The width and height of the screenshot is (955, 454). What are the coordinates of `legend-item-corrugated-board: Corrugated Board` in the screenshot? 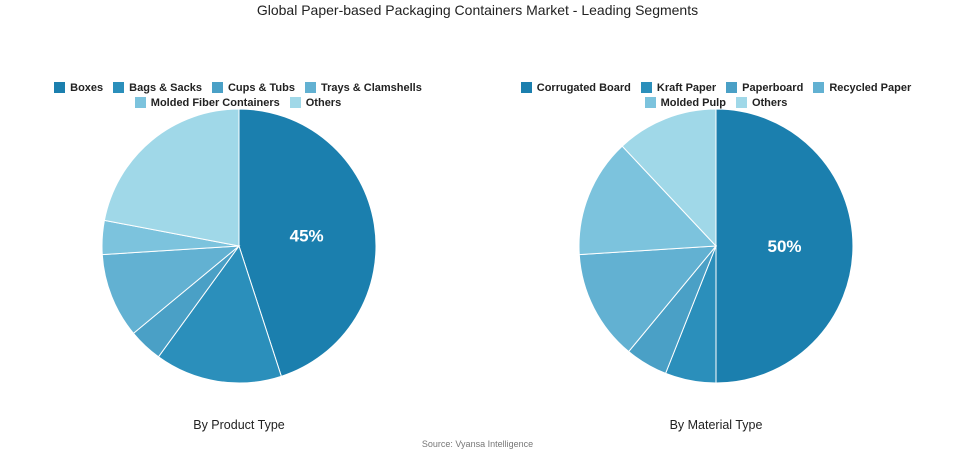 It's located at (575, 87).